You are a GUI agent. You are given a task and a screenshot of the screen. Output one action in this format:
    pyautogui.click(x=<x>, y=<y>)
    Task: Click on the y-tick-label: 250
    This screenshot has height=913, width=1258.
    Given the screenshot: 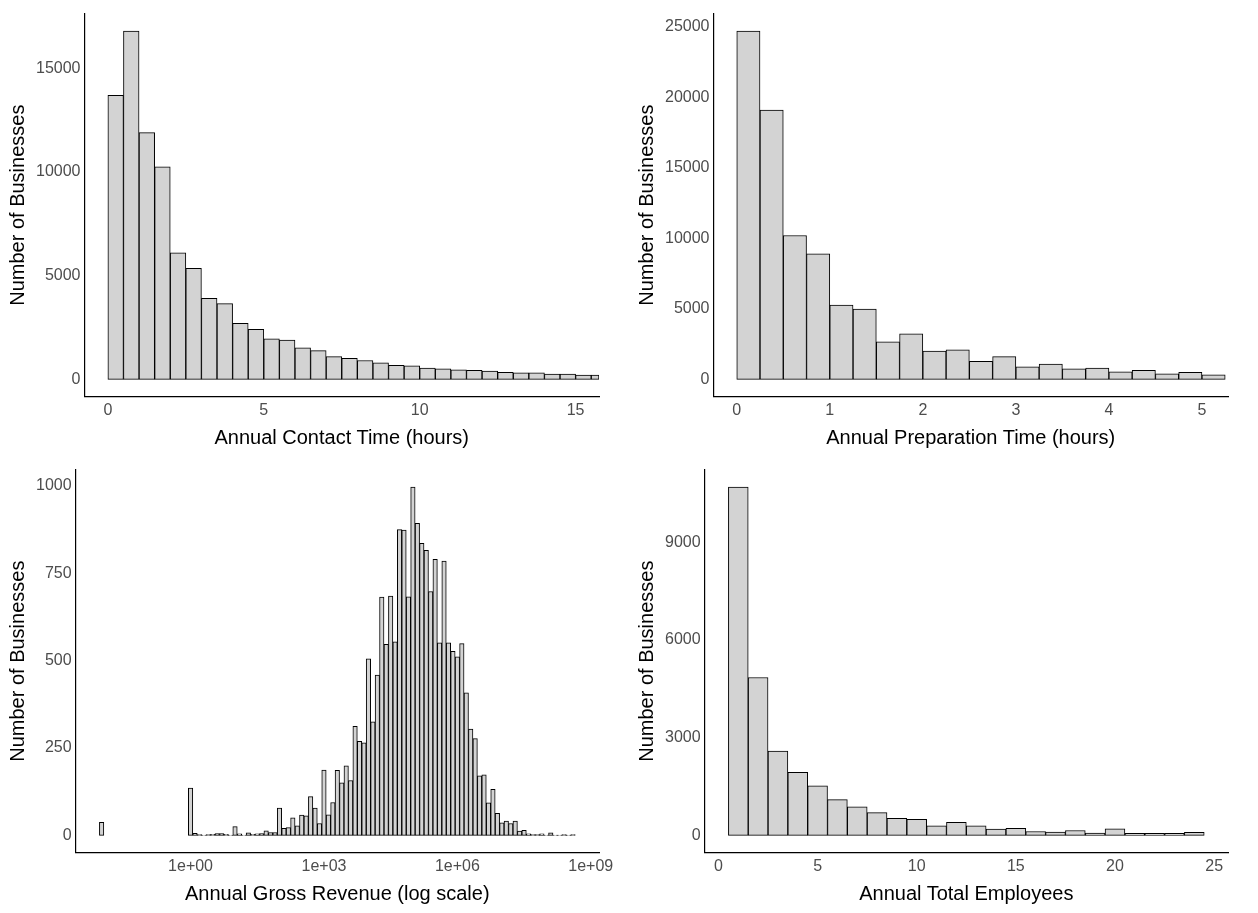 What is the action you would take?
    pyautogui.click(x=58, y=747)
    